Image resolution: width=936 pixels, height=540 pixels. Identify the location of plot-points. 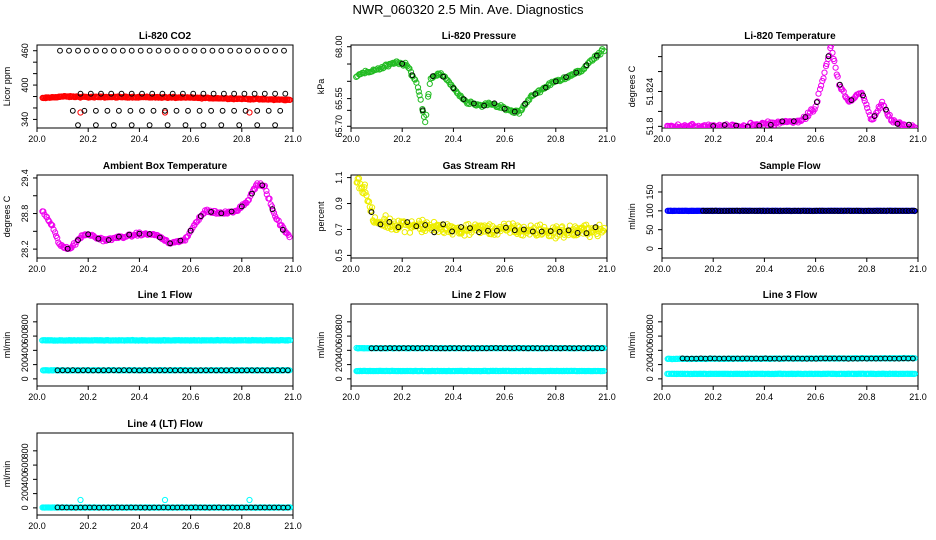
(166, 503).